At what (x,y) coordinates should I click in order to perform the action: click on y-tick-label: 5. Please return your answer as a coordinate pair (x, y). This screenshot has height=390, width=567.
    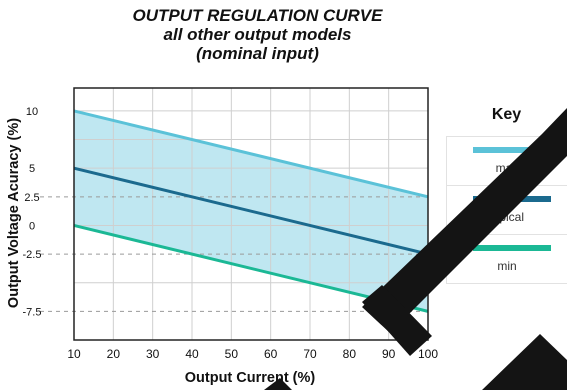
    Looking at the image, I should click on (32, 169).